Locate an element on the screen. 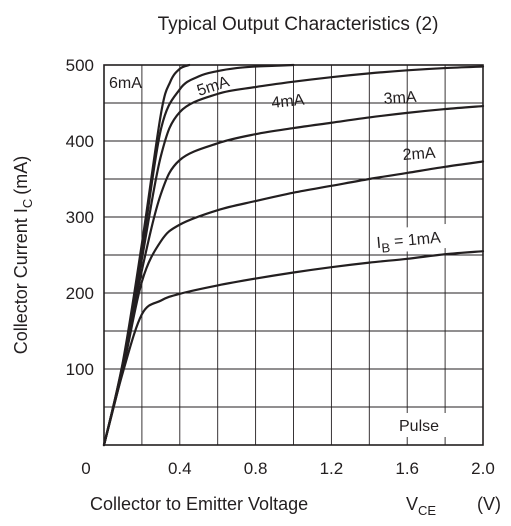 The width and height of the screenshot is (511, 526). curve-label-6mA: 6mA is located at coordinates (125, 83).